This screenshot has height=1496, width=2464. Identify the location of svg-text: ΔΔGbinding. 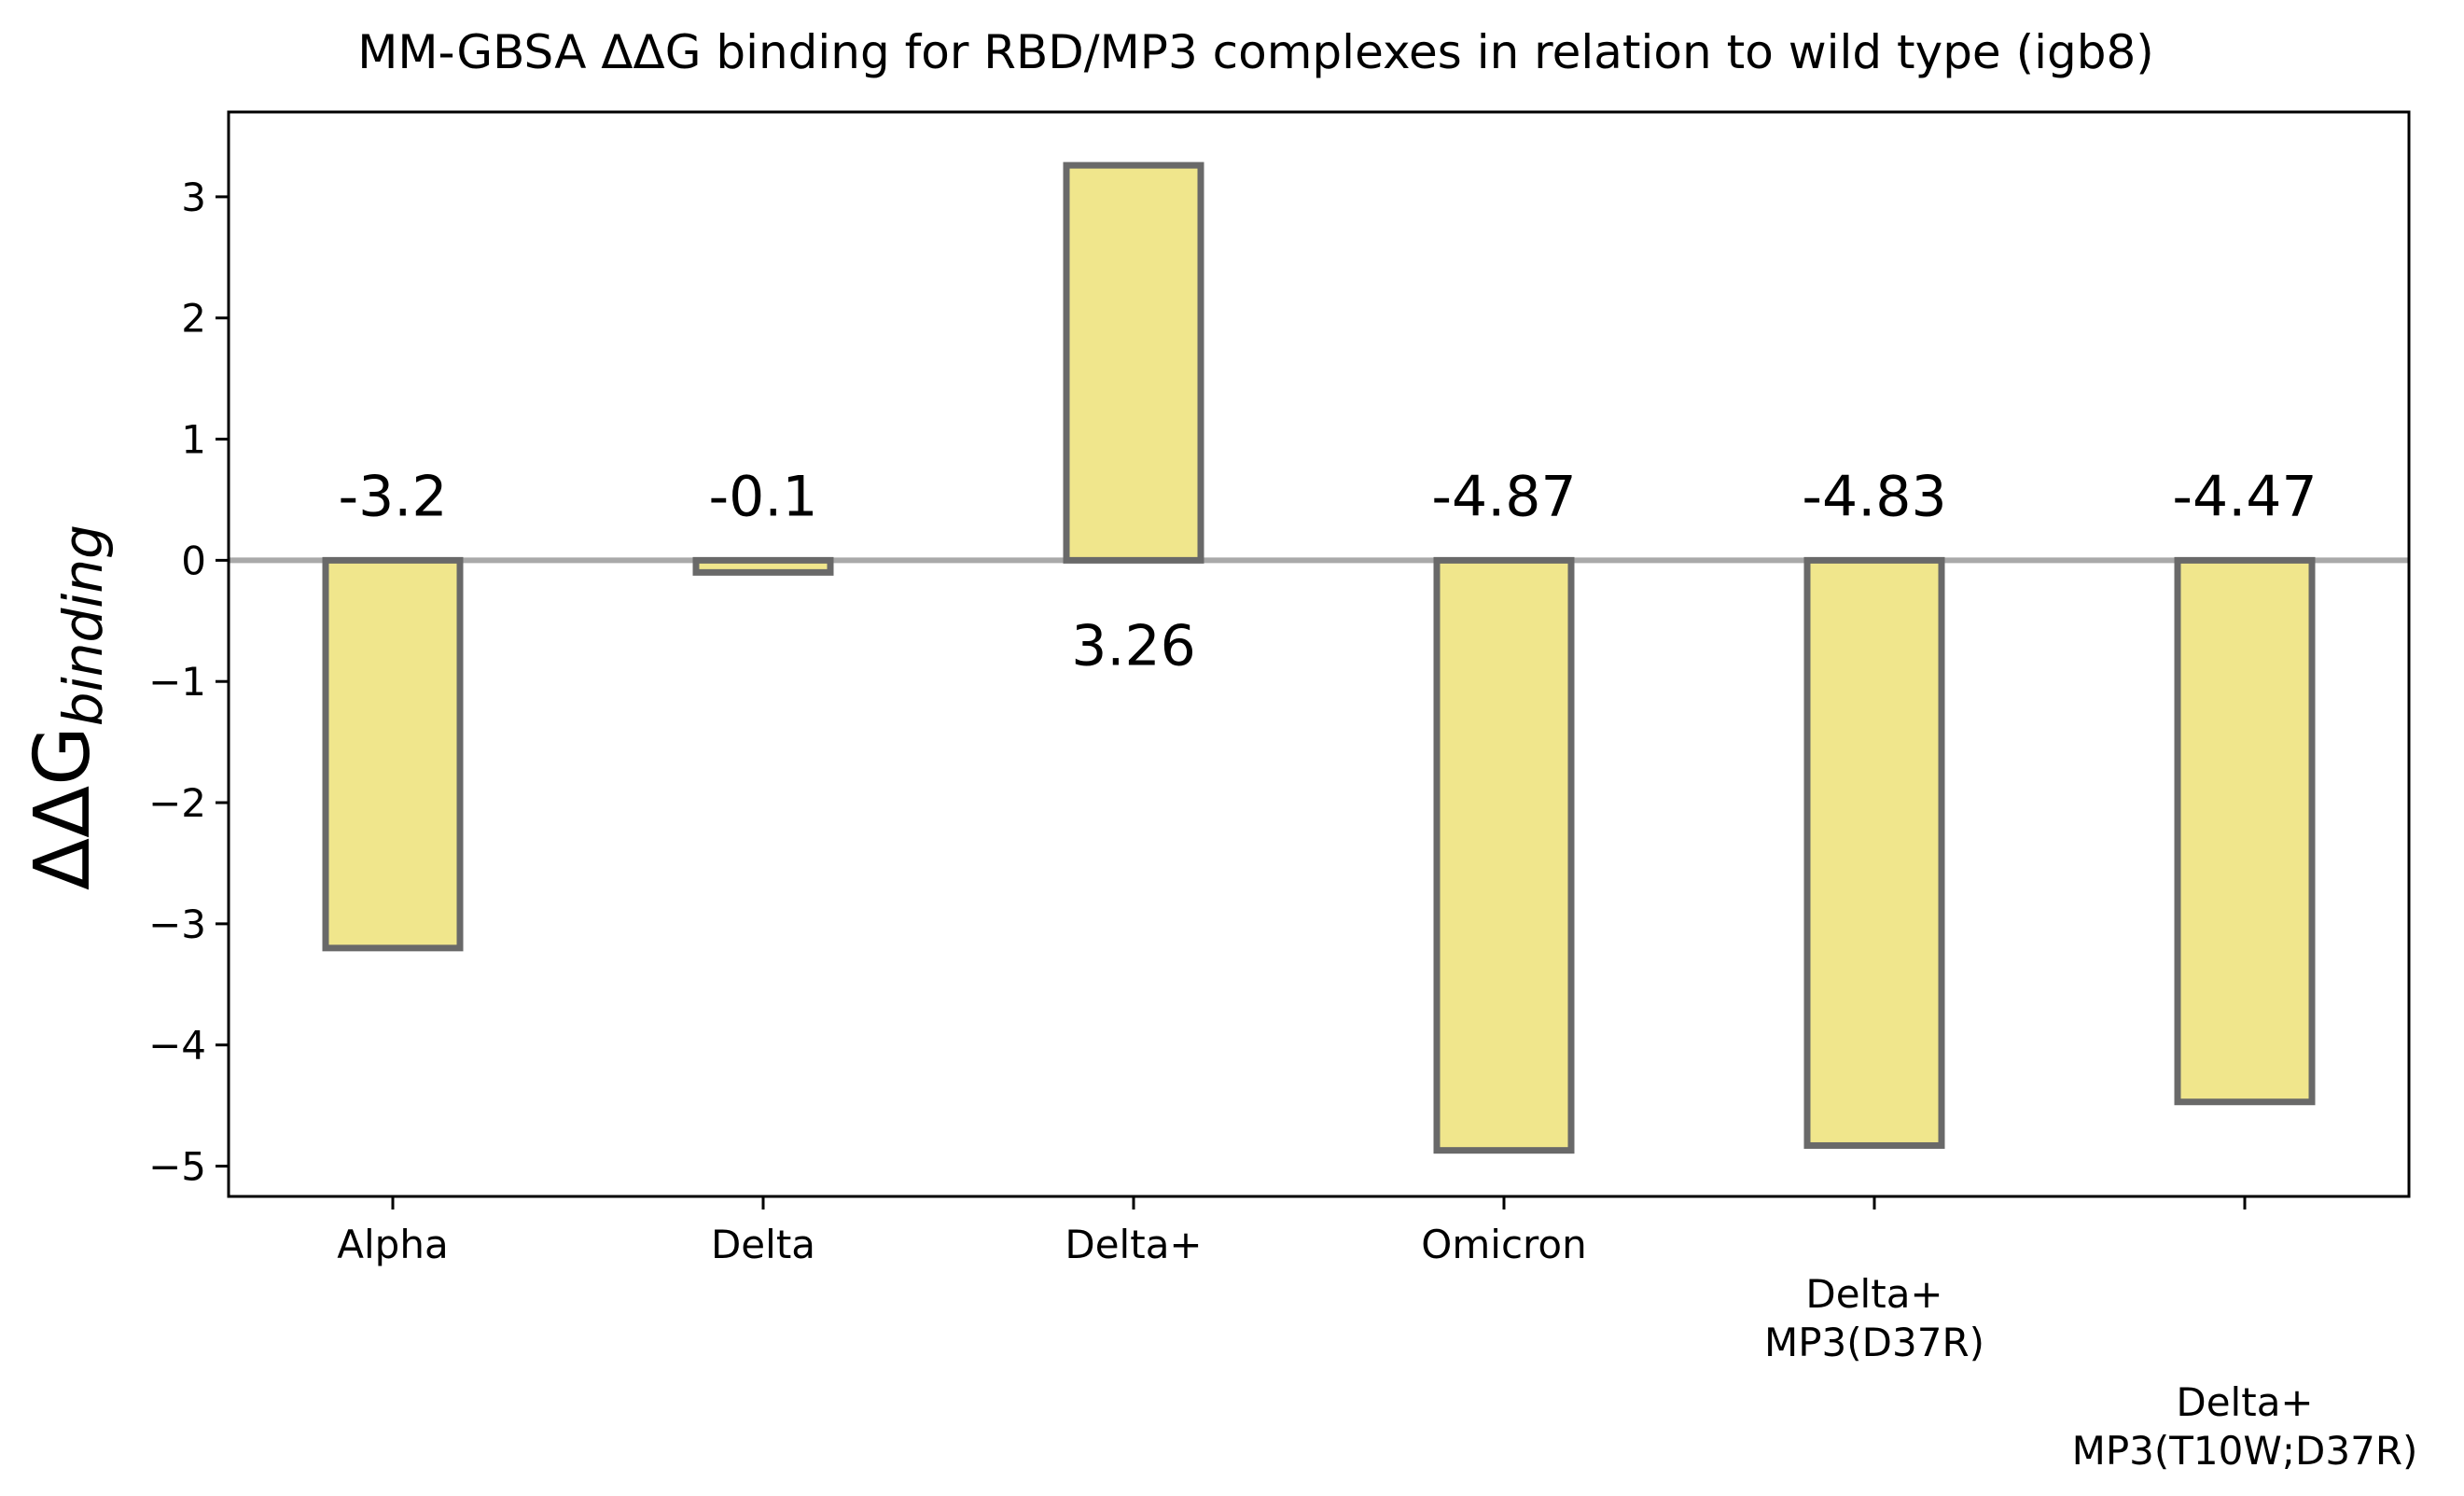
(67, 707).